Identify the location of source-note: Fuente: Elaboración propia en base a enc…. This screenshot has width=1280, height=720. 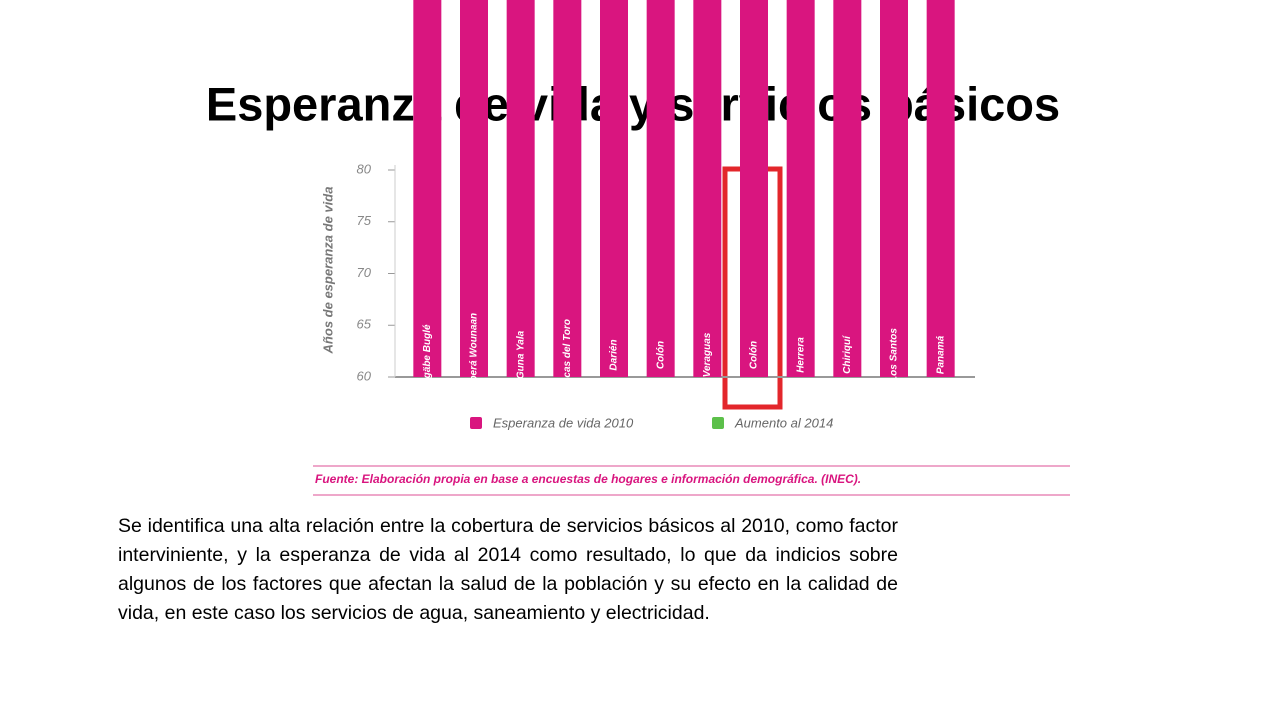
(588, 479).